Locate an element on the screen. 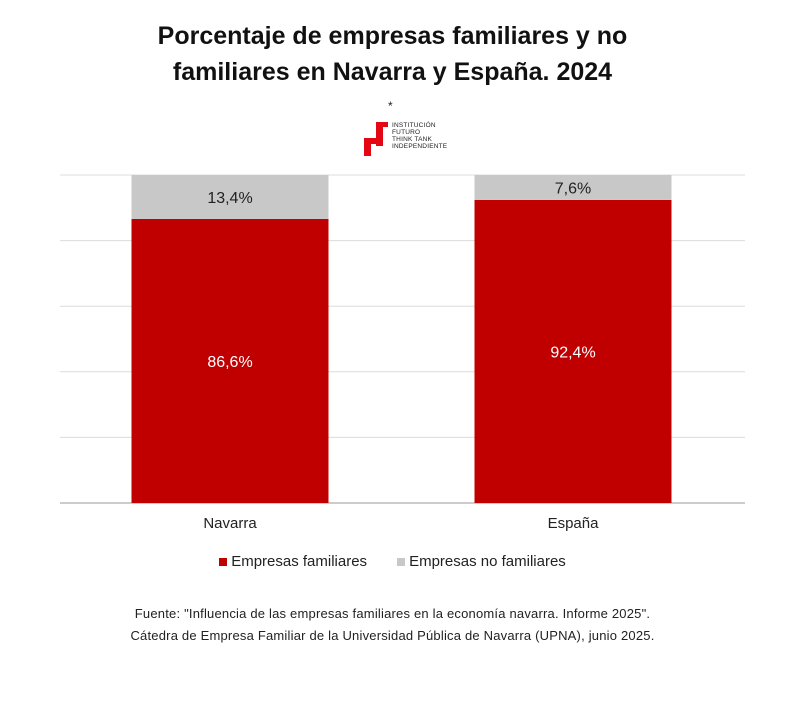  chart-title-line-2: familiares en Navarra y España. 2024 is located at coordinates (392, 72).